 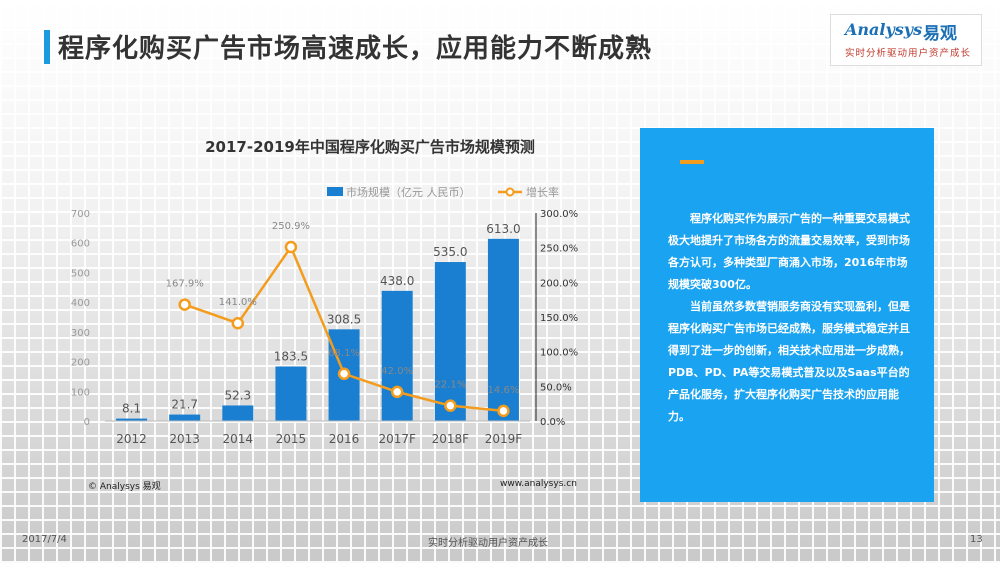 What do you see at coordinates (238, 413) in the screenshot?
I see `bar-2014` at bounding box center [238, 413].